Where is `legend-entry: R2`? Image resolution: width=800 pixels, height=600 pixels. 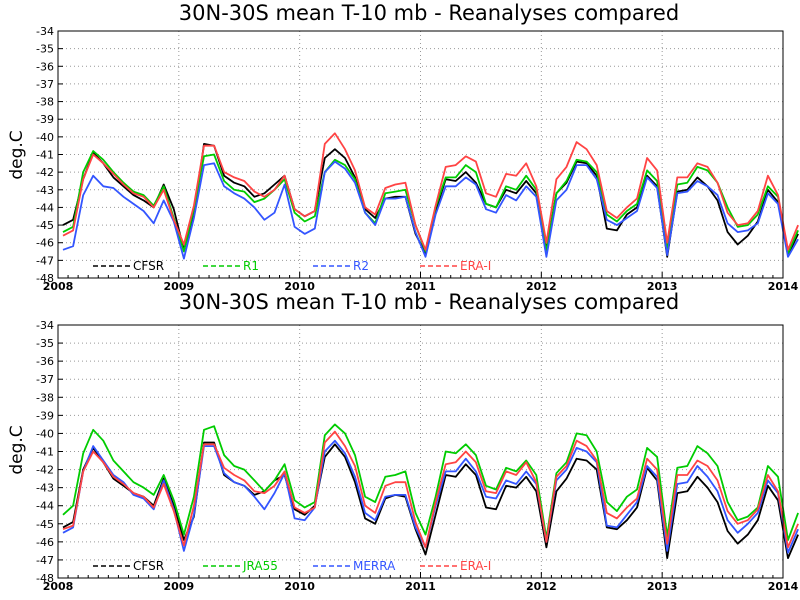
legend-entry: R2 is located at coordinates (361, 266).